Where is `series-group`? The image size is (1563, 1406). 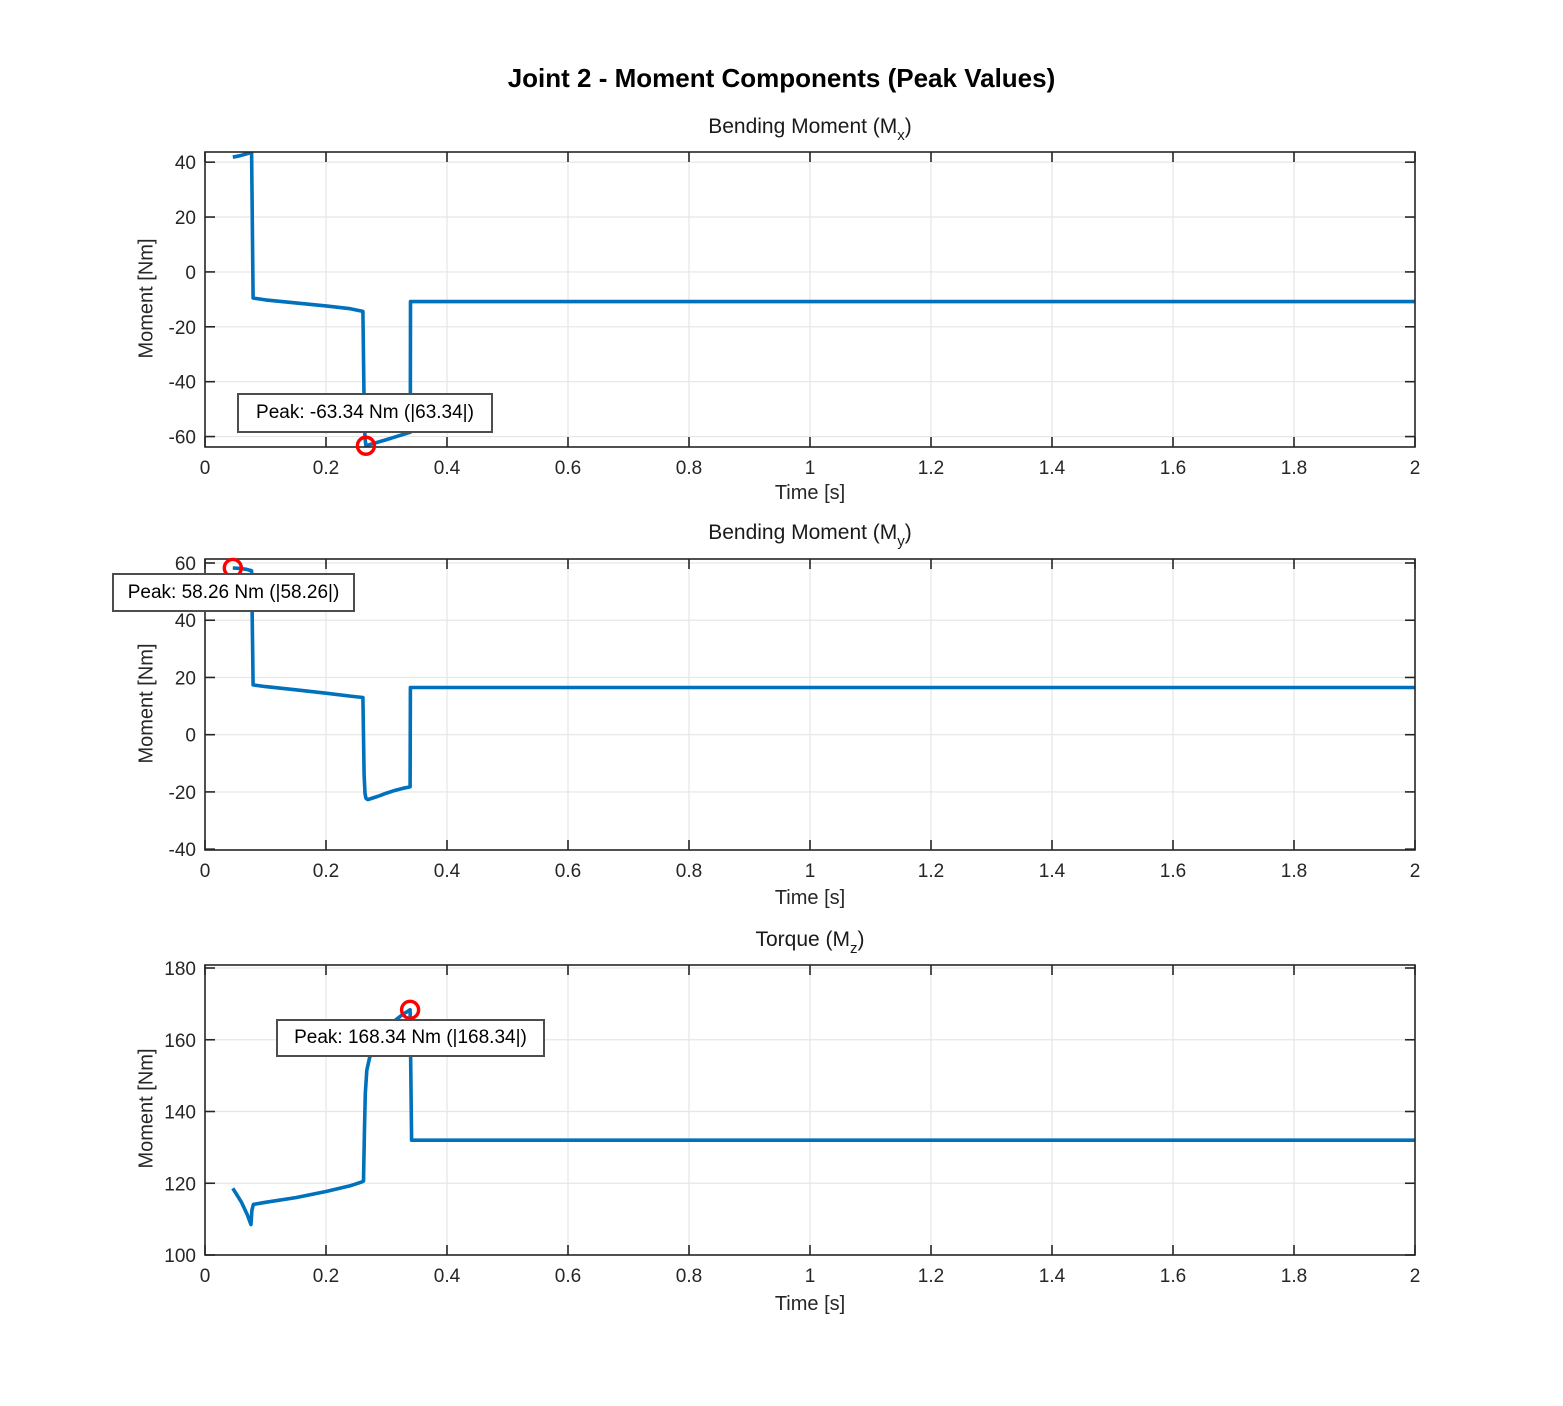
series-group is located at coordinates (823, 684).